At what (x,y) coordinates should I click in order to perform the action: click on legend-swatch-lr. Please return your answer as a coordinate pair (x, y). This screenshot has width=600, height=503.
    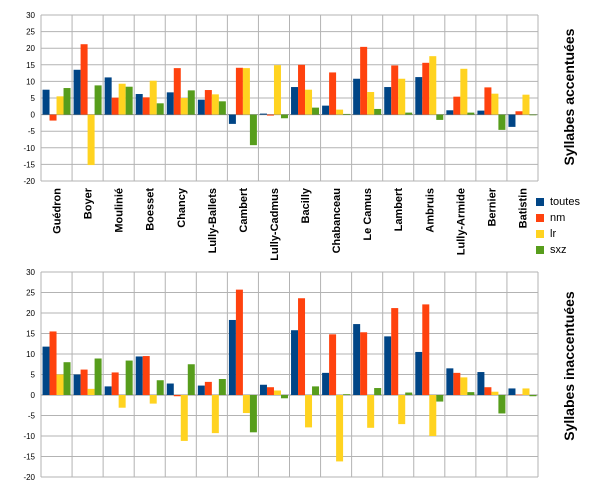
    Looking at the image, I should click on (540, 234).